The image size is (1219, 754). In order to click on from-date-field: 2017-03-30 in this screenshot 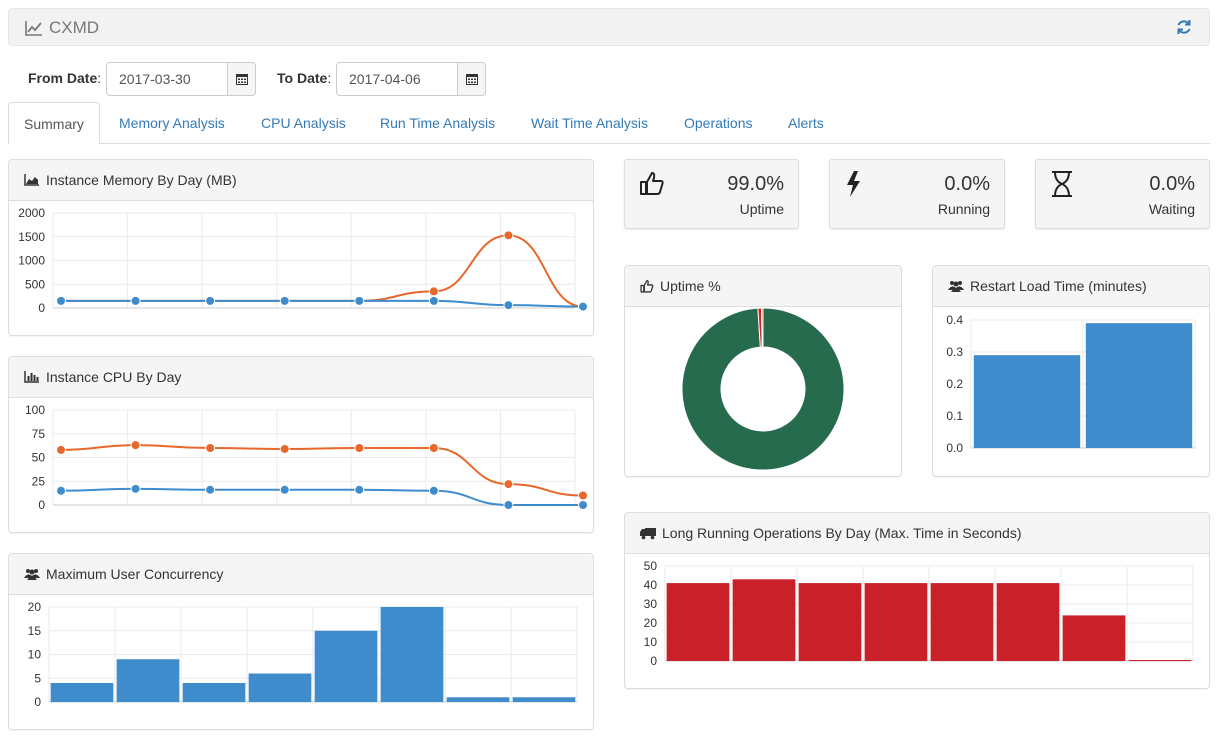, I will do `click(181, 79)`.